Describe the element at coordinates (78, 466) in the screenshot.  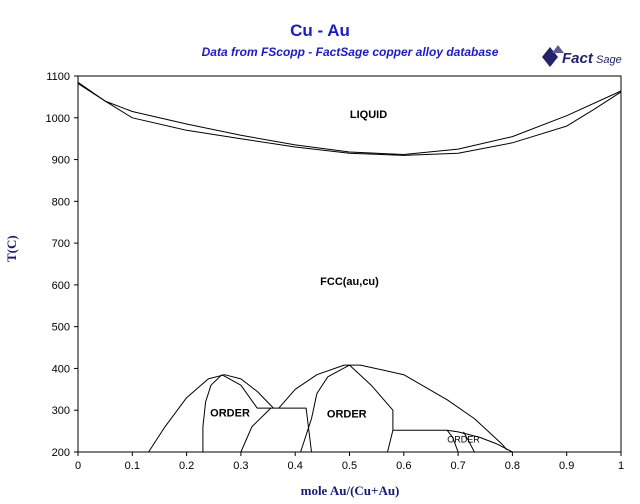
I see `x-tick-label: 0` at that location.